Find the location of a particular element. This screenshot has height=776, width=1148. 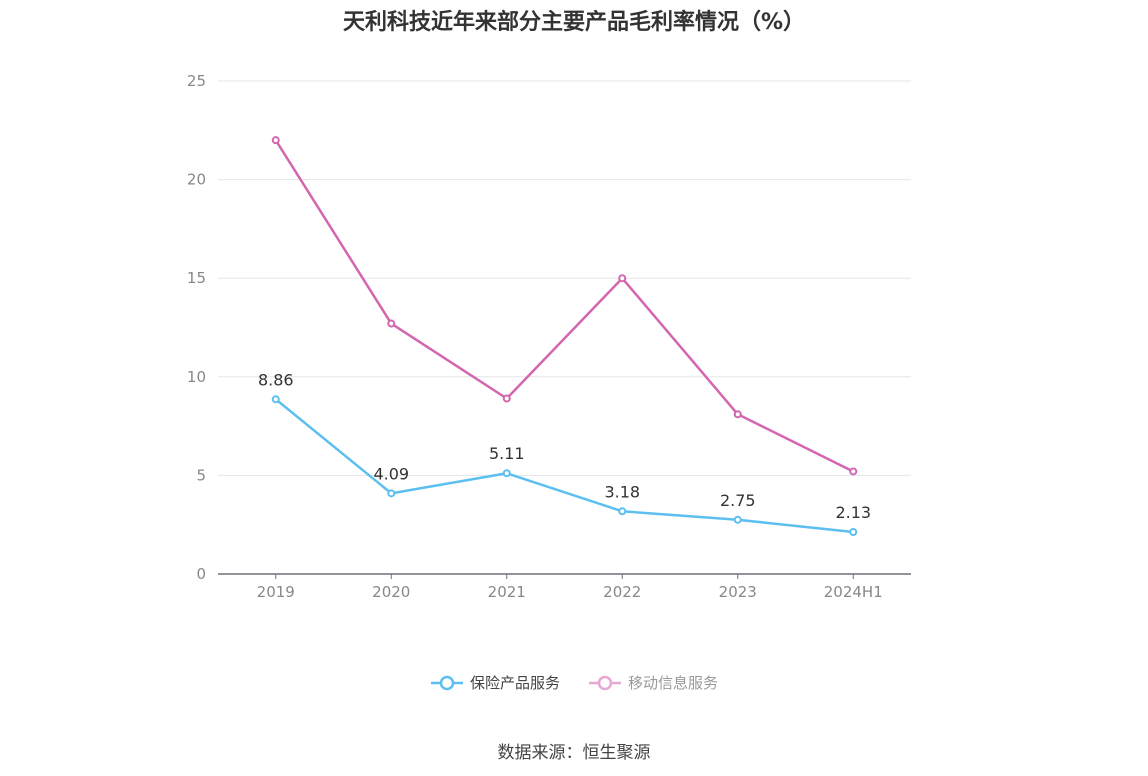

x-tick-label: 2023 is located at coordinates (738, 592).